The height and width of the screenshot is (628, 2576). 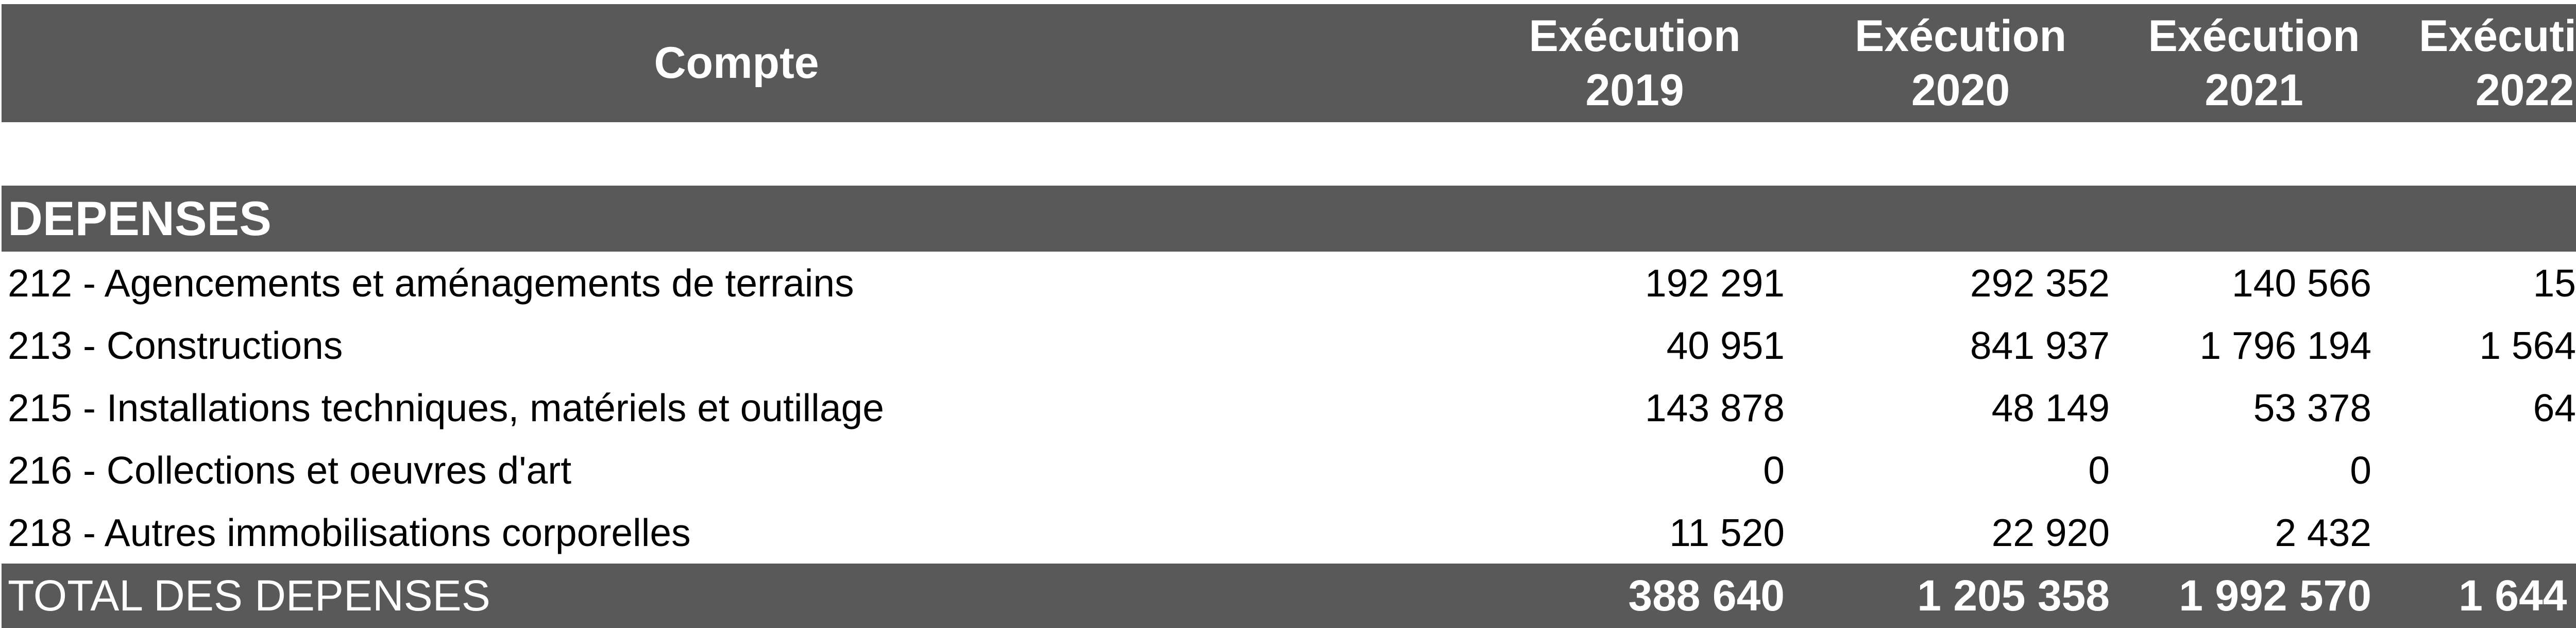 I want to click on cell-2020: 22 920, so click(x=1960, y=532).